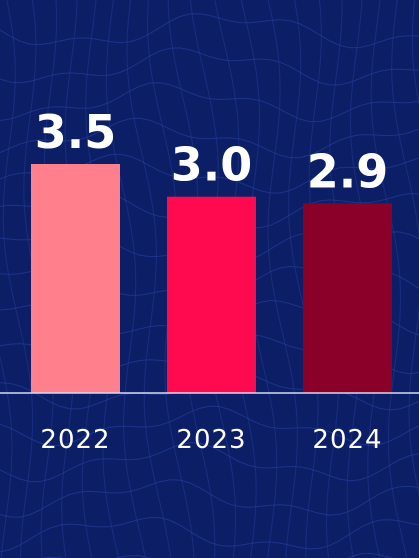  Describe the element at coordinates (347, 298) in the screenshot. I see `bar-2024` at that location.